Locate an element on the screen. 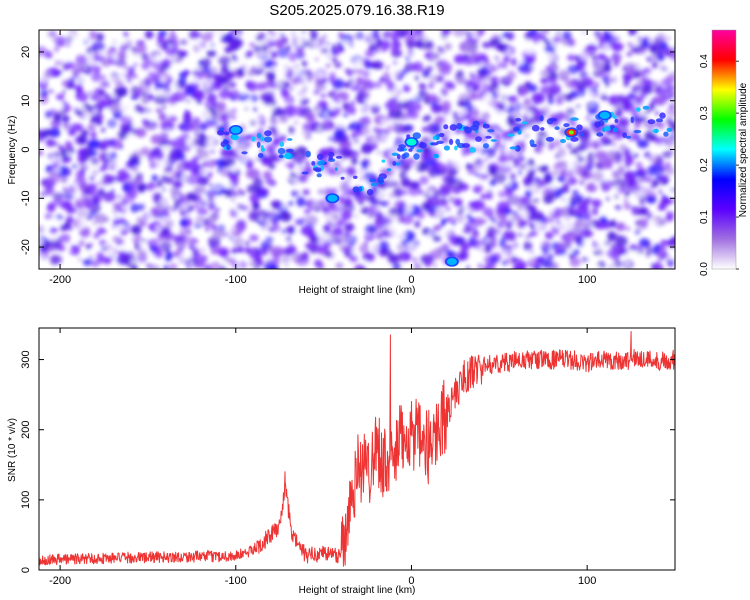  snr-x-axis-label: Height of straight line (km) is located at coordinates (357, 590).